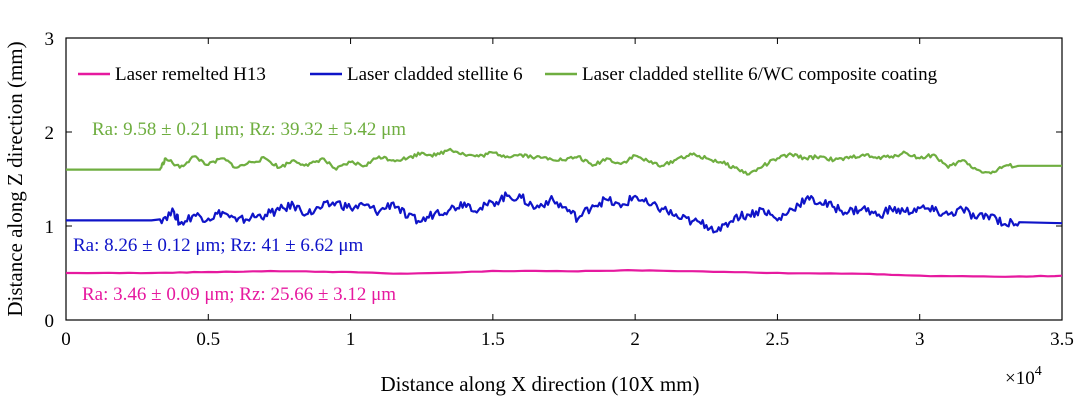 The image size is (1080, 401). Describe the element at coordinates (50, 321) in the screenshot. I see `y-tick-label: 0` at that location.